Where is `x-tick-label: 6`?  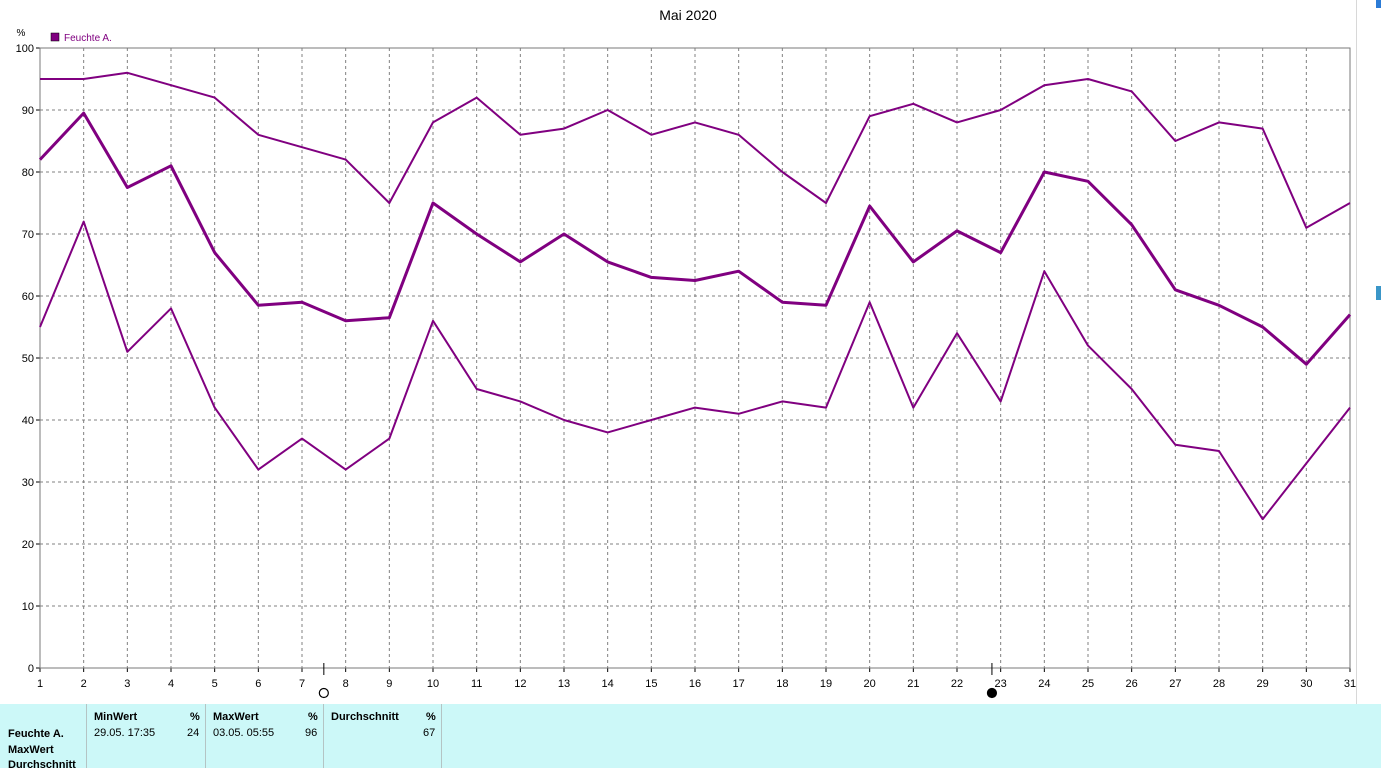
x-tick-label: 6 is located at coordinates (258, 684).